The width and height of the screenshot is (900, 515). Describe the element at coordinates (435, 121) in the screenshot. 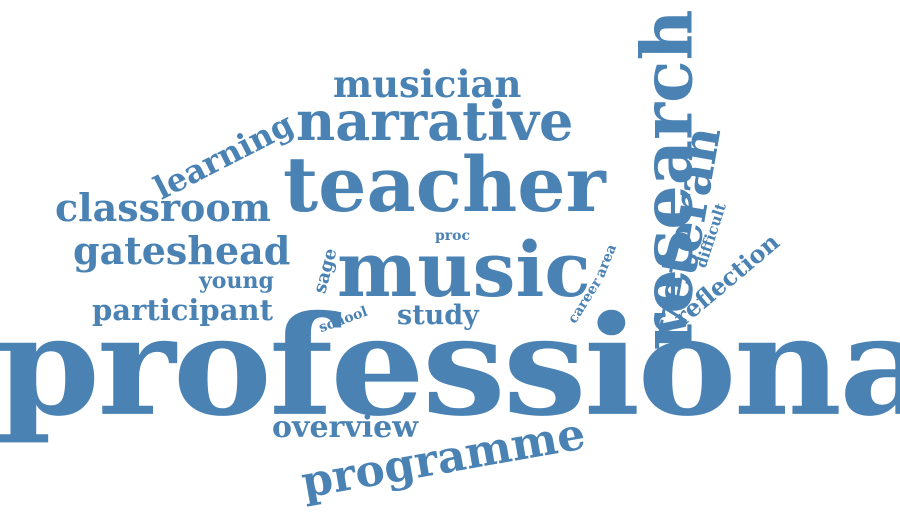

I see `word-narrative: narrative` at that location.